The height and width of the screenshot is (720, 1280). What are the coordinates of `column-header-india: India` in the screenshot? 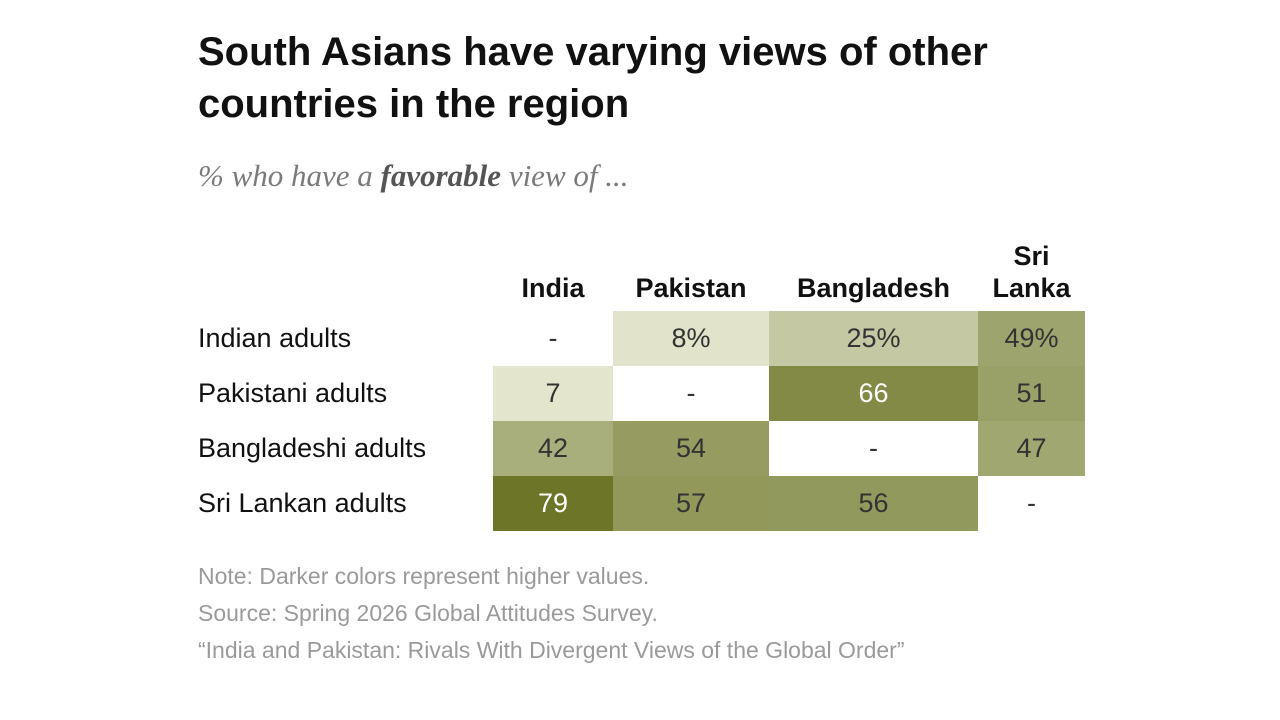 It's located at (553, 288).